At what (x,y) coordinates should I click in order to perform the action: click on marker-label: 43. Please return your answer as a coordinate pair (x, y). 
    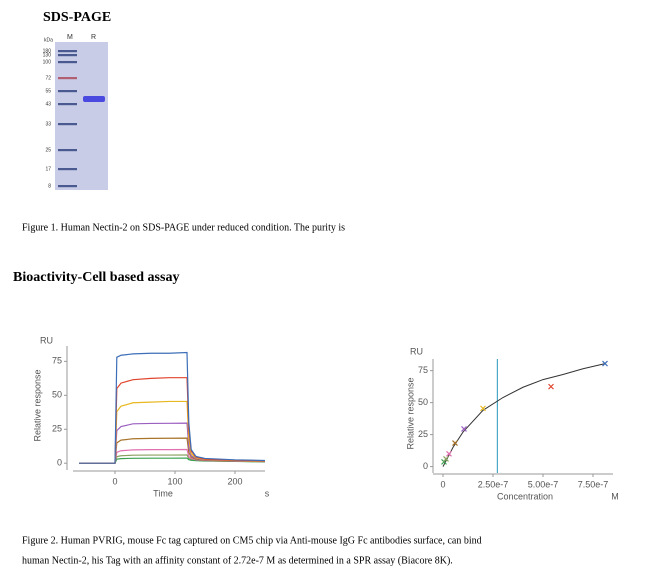
    Looking at the image, I should click on (48, 104).